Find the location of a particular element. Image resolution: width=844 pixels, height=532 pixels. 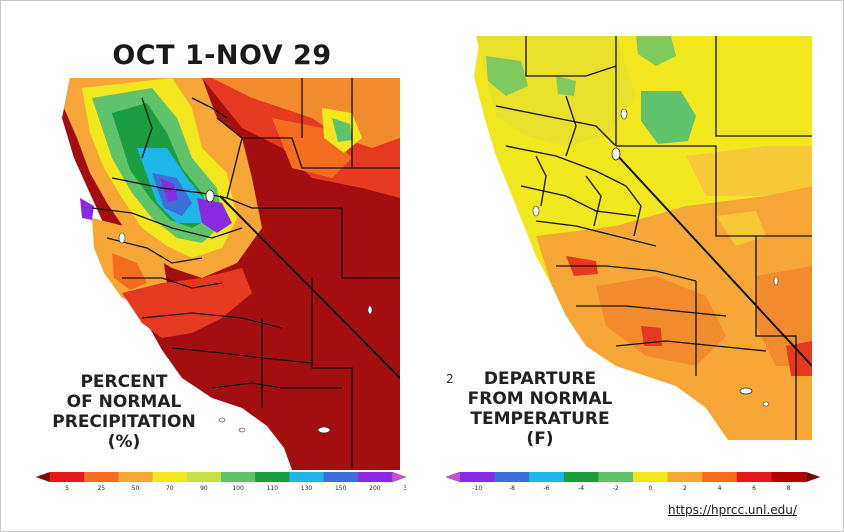

temperature-colorbar-tick-label: 4 is located at coordinates (720, 488).